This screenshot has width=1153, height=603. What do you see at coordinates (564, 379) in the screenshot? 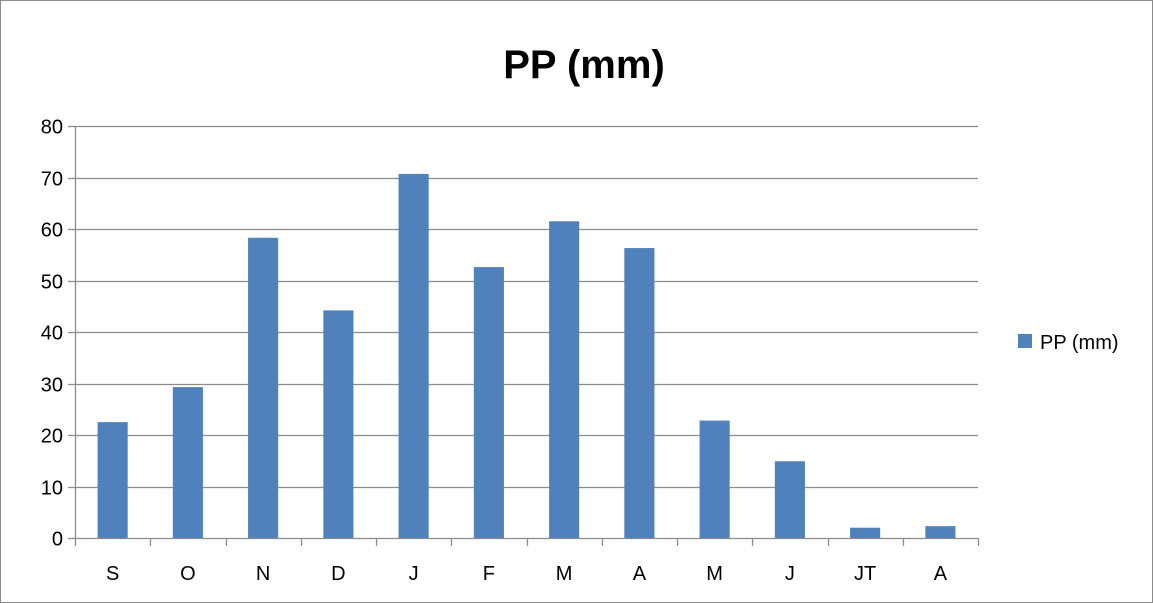
I see `bar-7-M` at bounding box center [564, 379].